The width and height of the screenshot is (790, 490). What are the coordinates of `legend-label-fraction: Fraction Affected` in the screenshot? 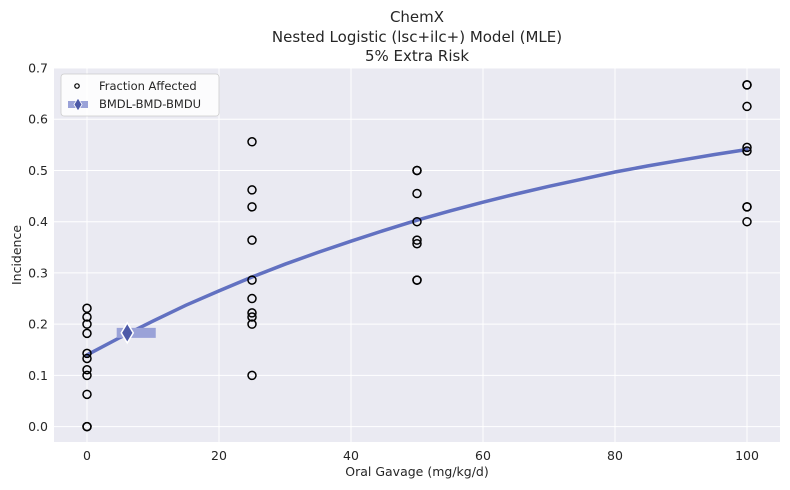 It's located at (148, 86).